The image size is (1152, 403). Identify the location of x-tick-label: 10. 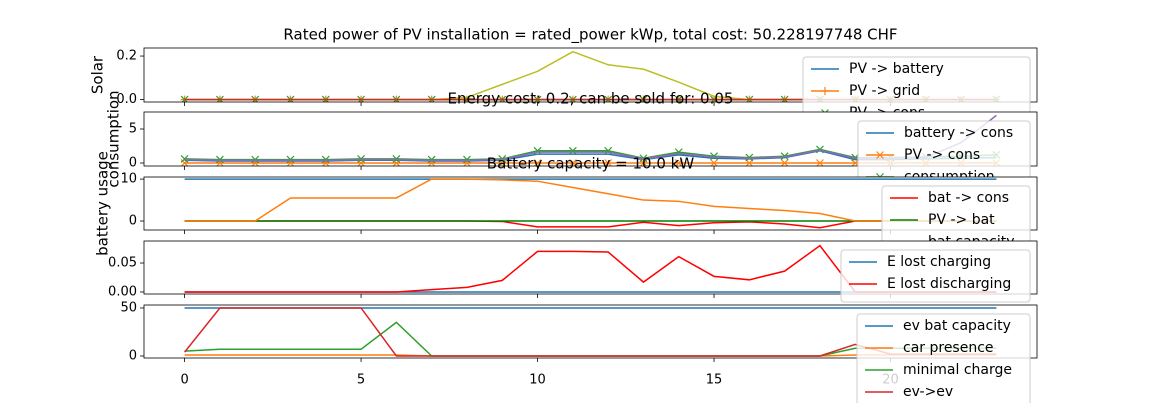
(537, 380).